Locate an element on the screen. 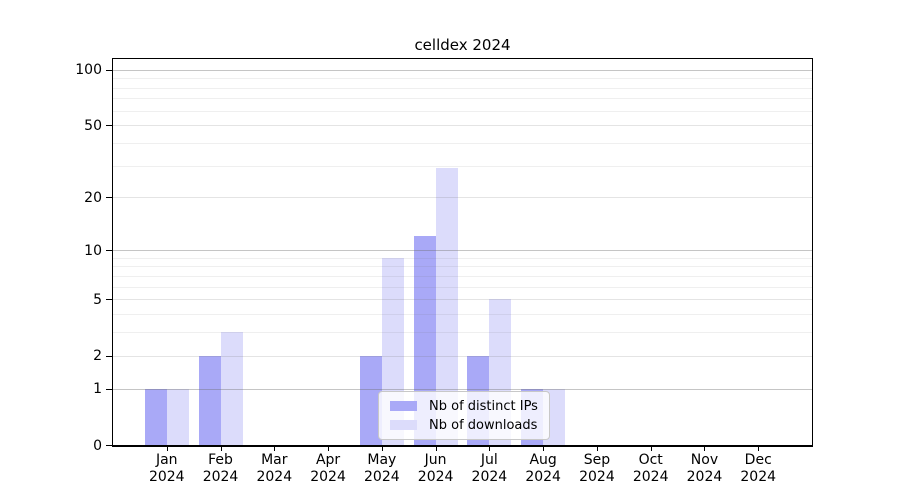 The width and height of the screenshot is (900, 500). x-axis-tick-label: Oct 2024 is located at coordinates (650, 468).